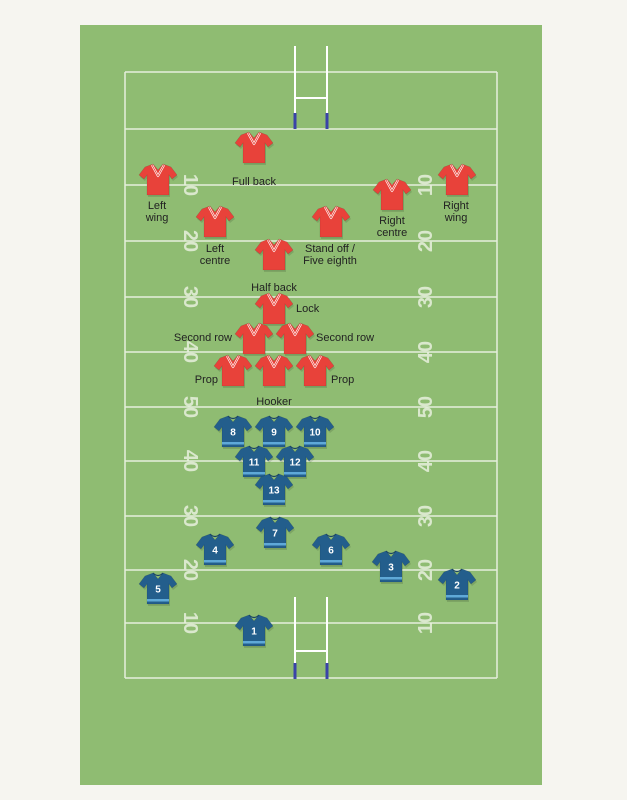 This screenshot has width=627, height=800. I want to click on jersey-number: 1, so click(254, 632).